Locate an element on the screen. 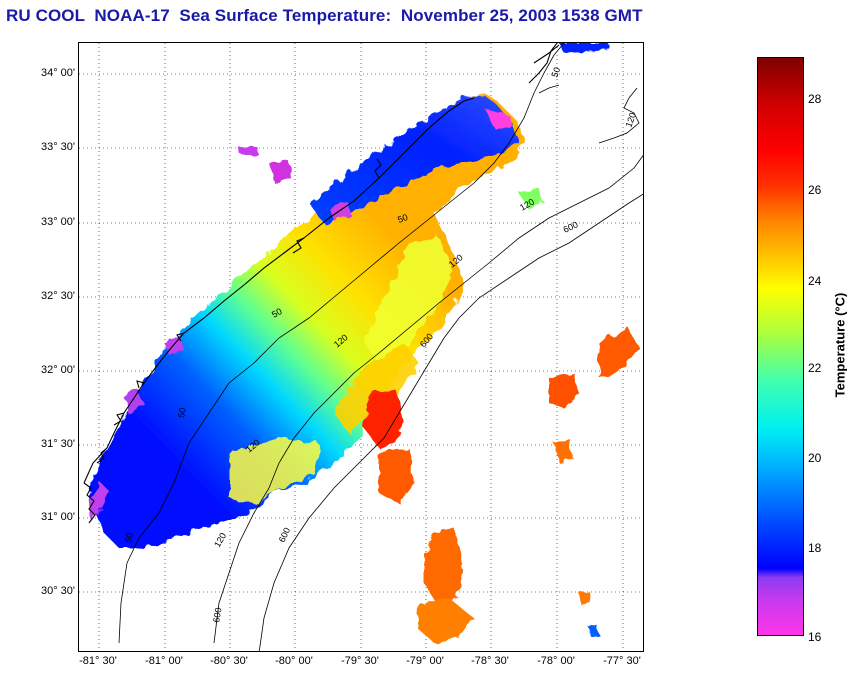 The width and height of the screenshot is (849, 673). colorbar-tick-24: 24 is located at coordinates (815, 281).